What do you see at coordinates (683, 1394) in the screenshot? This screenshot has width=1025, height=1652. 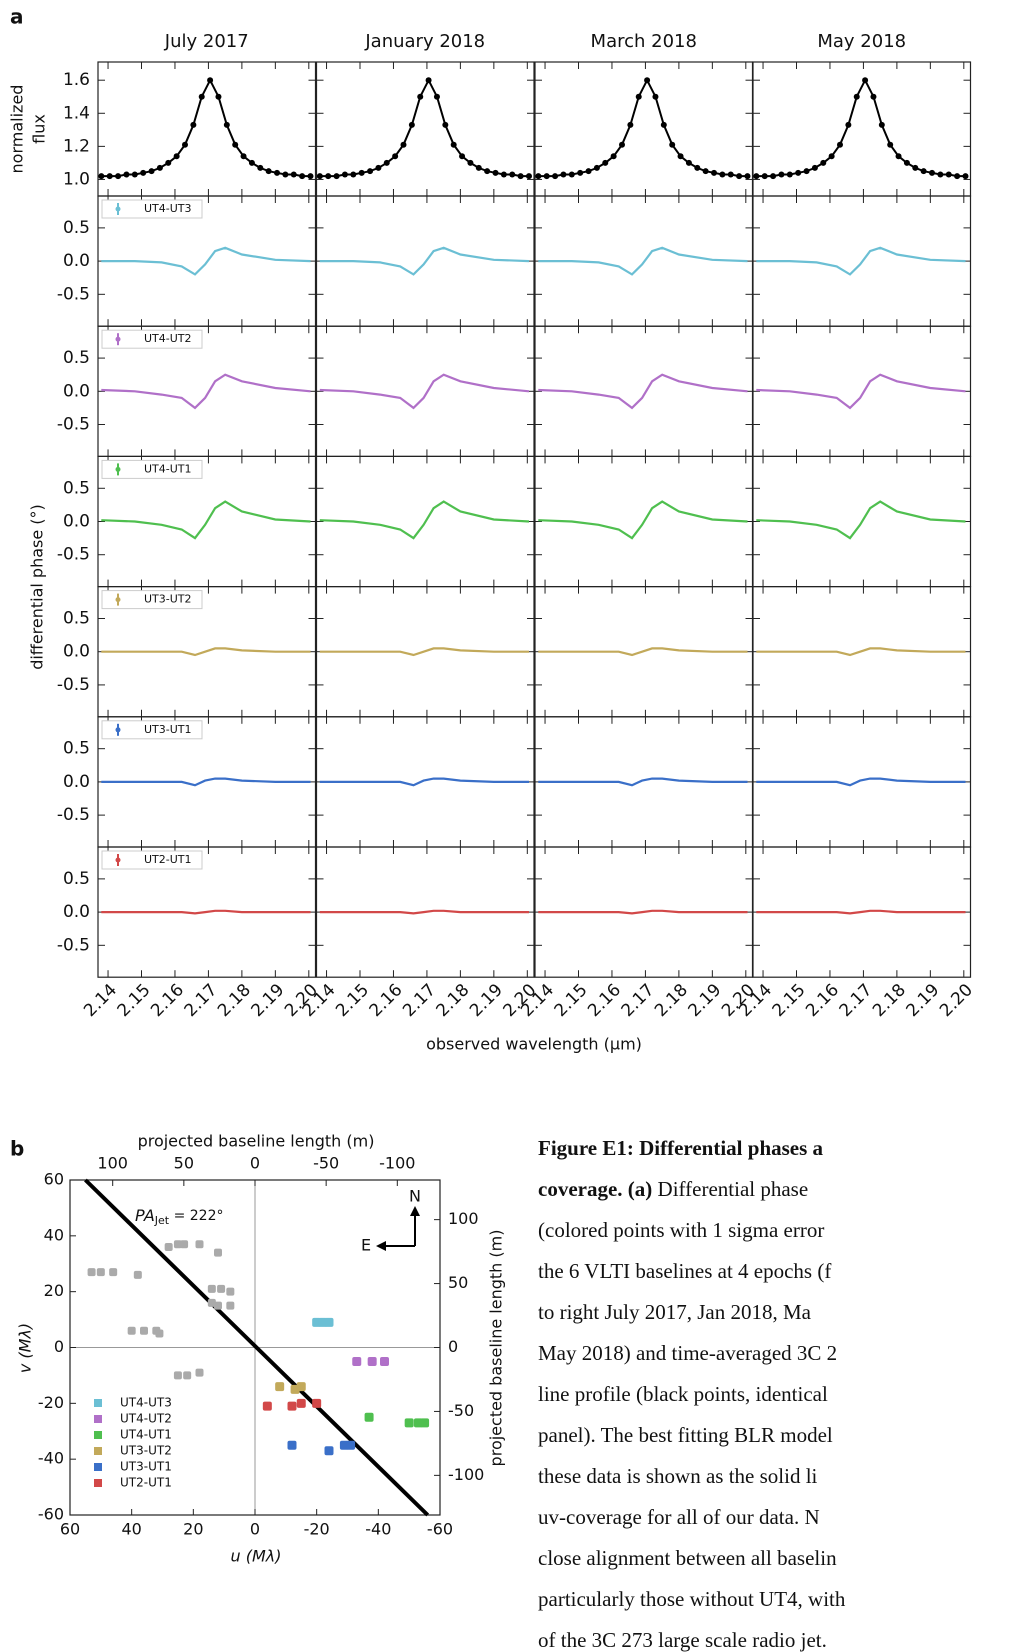 I see `caption-line: line profile (black points, identical` at bounding box center [683, 1394].